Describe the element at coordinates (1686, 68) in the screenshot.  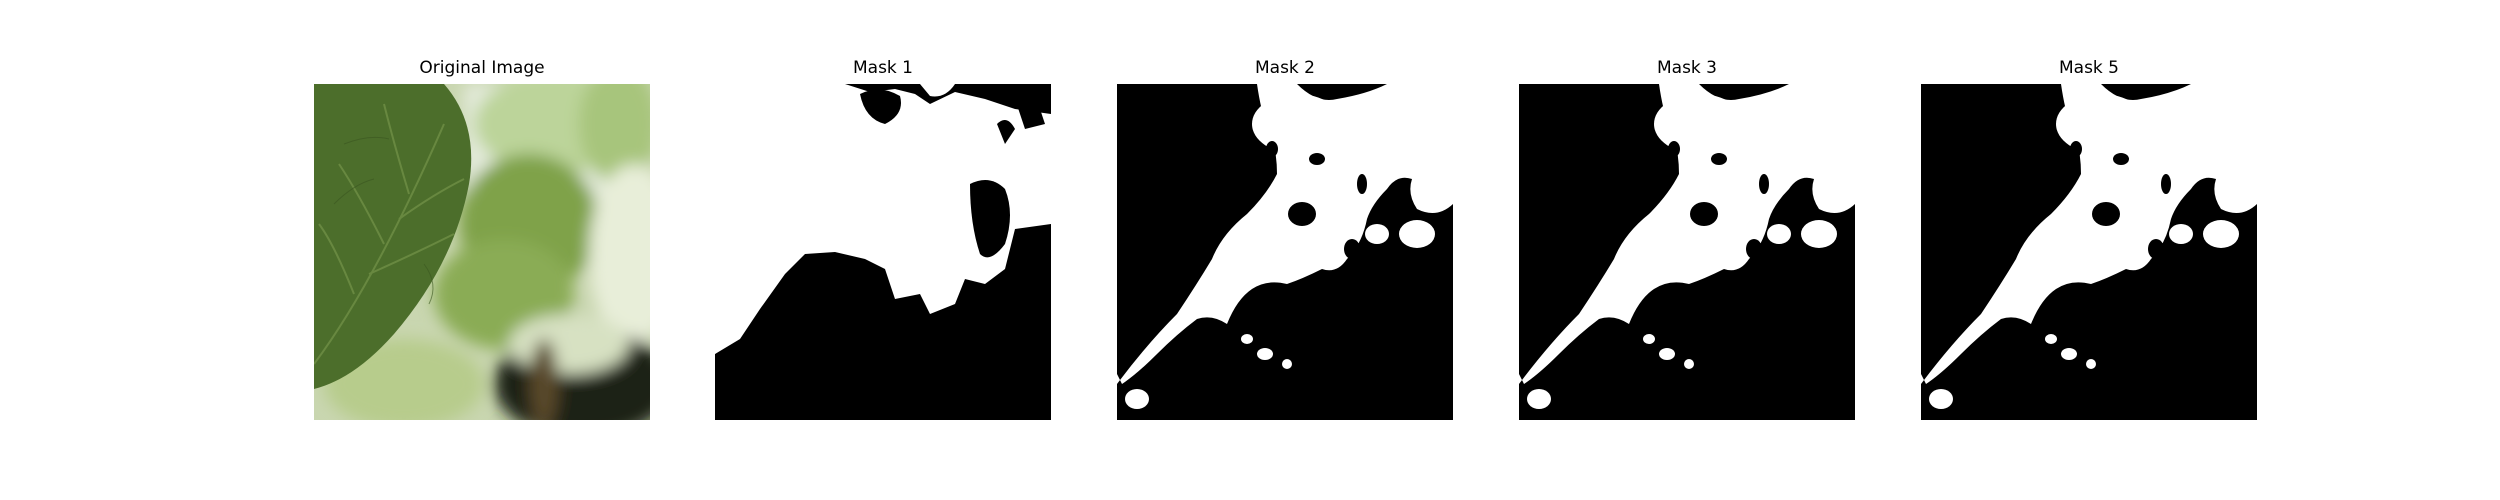
I see `panel-title: Mask 3` at that location.